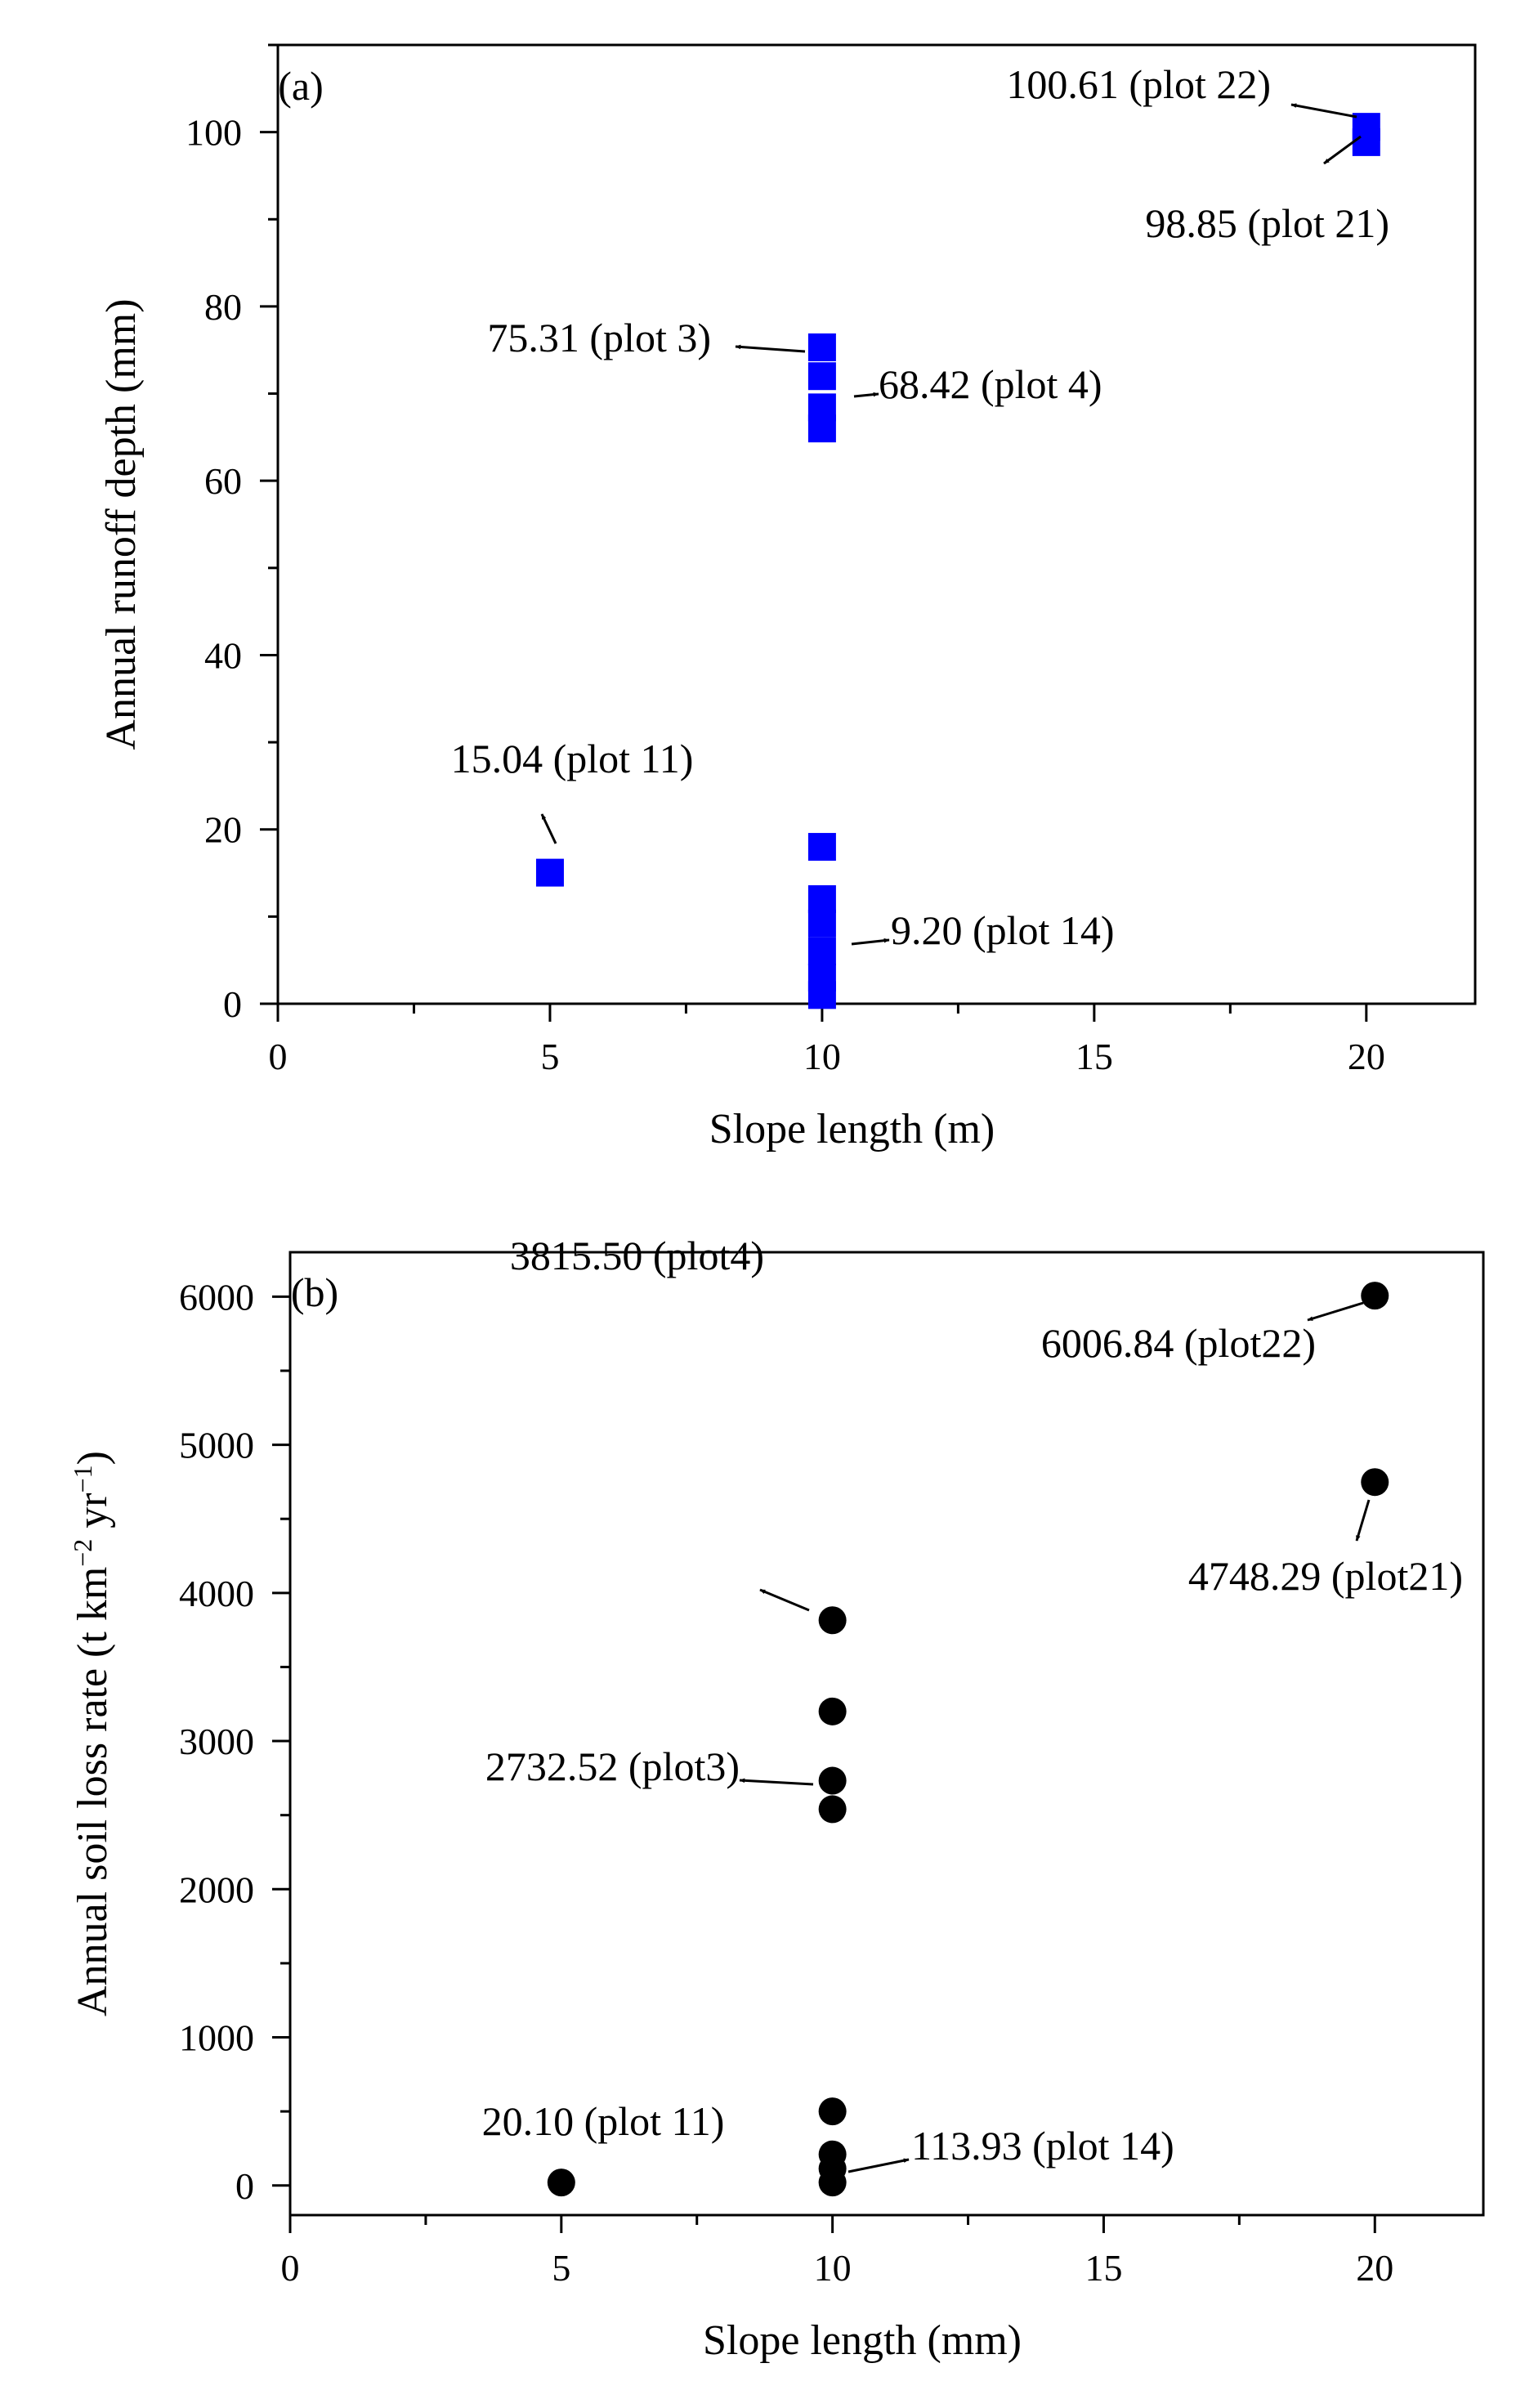  What do you see at coordinates (92, 1791) in the screenshot?
I see `y-axis-label-part: Annual soil loss rate (t km` at bounding box center [92, 1791].